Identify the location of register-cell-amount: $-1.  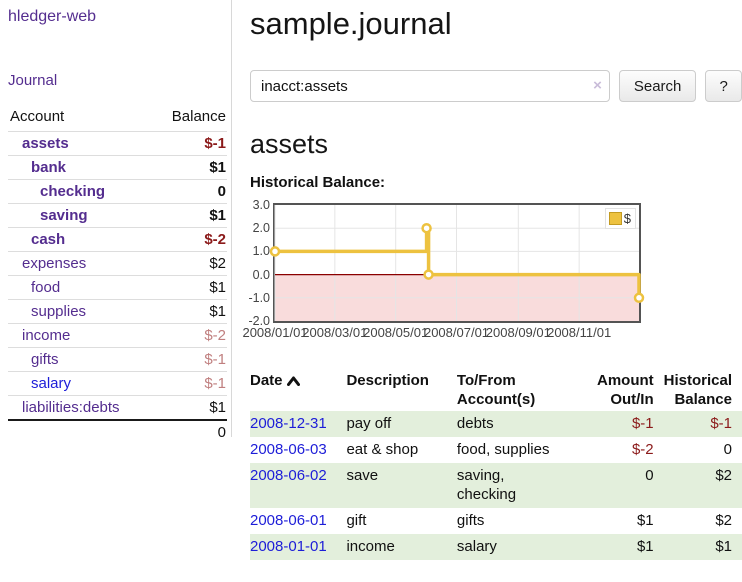
(642, 423).